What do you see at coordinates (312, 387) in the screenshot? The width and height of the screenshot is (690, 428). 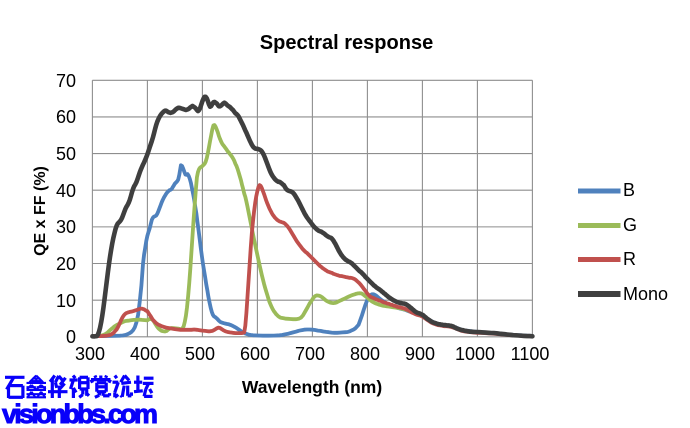 I see `svg-text: Wavelength (nm)` at bounding box center [312, 387].